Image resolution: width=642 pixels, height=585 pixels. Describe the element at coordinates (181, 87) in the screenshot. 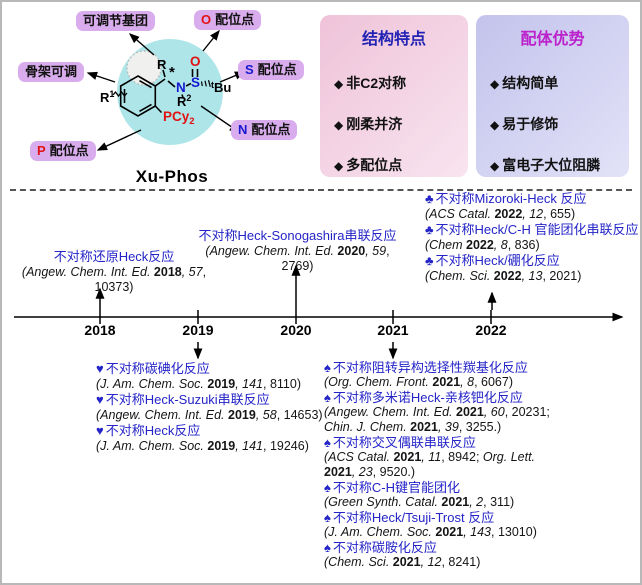

I see `n-atom-label: N` at that location.